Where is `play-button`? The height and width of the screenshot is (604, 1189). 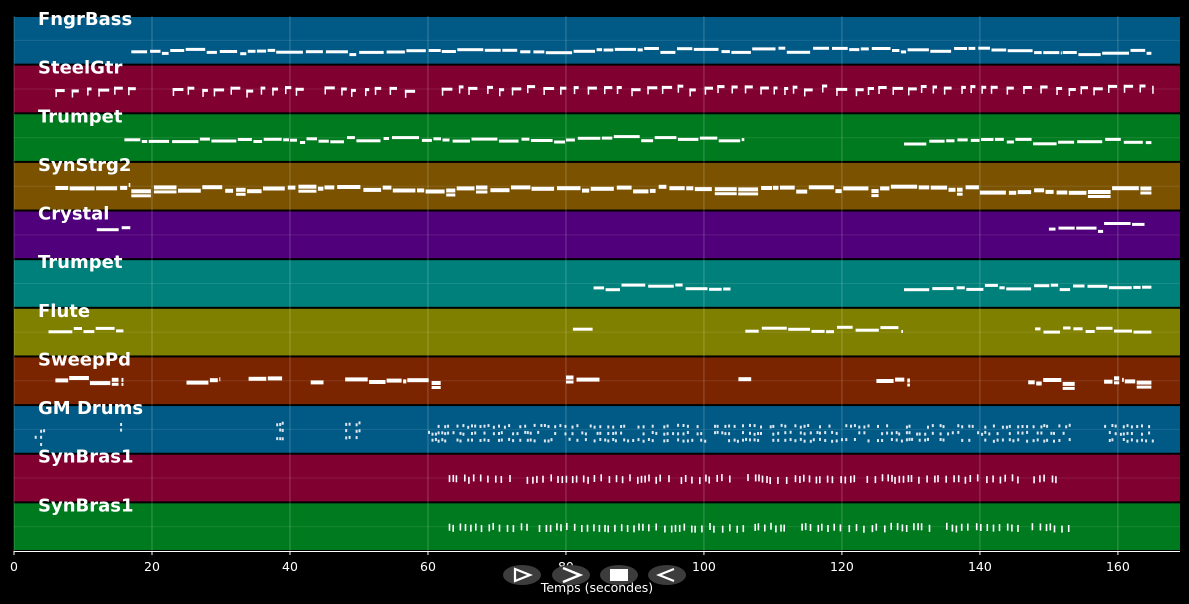
play-button is located at coordinates (522, 575).